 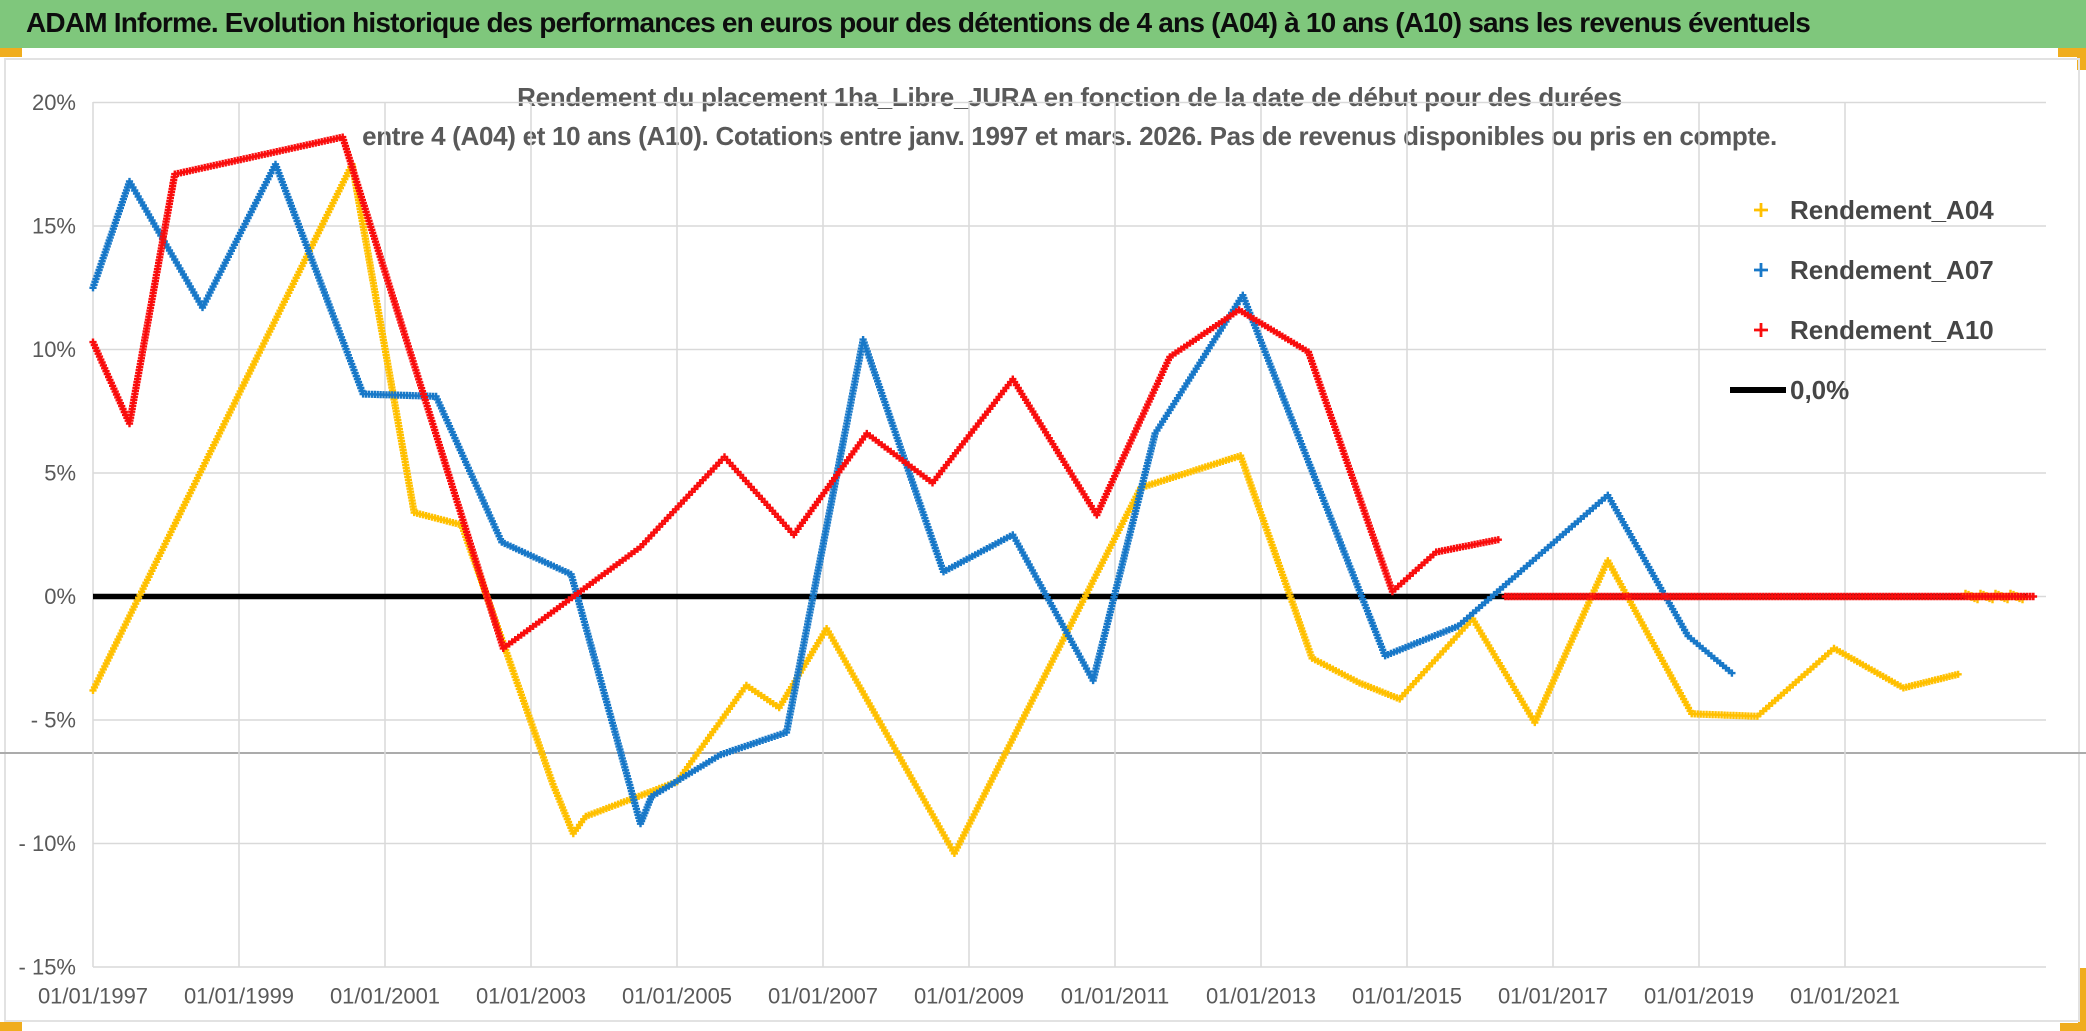 What do you see at coordinates (385, 996) in the screenshot?
I see `x-axis-tick-label: 01/01/2001` at bounding box center [385, 996].